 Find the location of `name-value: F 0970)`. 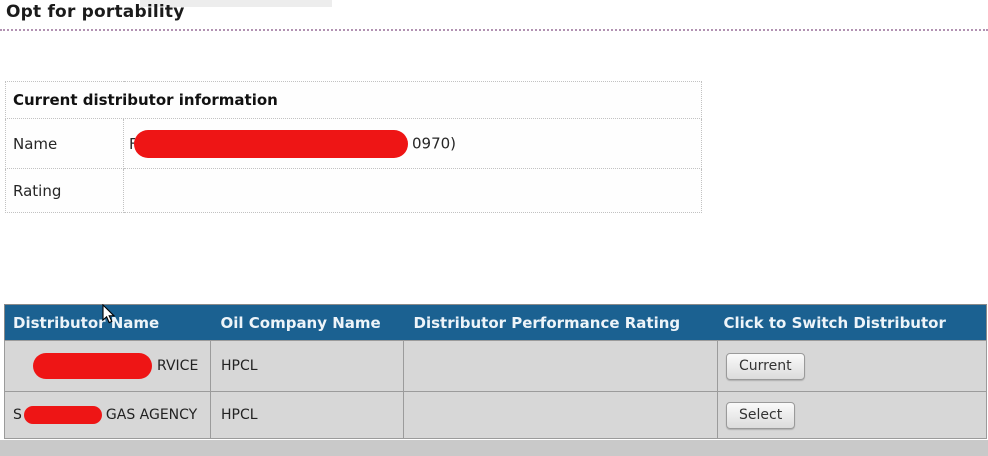

name-value: F 0970) is located at coordinates (412, 143).